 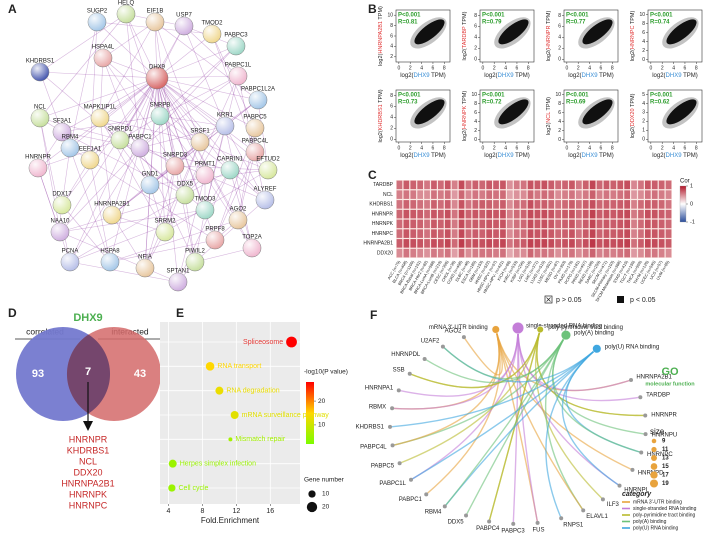 I want to click on venn-count: 93, so click(x=38, y=374).